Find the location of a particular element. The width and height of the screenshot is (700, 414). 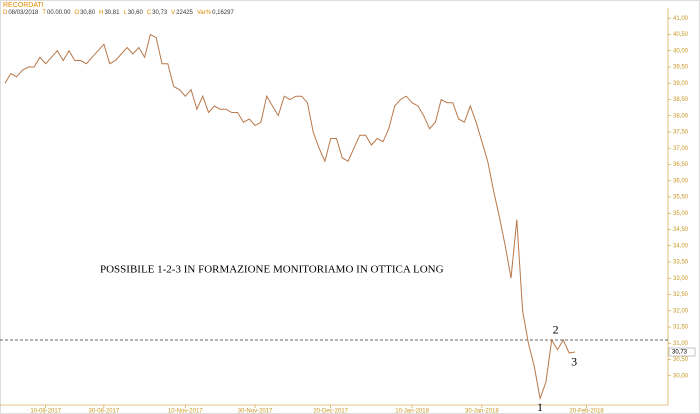

y-tick-label: 39,00 is located at coordinates (681, 84).